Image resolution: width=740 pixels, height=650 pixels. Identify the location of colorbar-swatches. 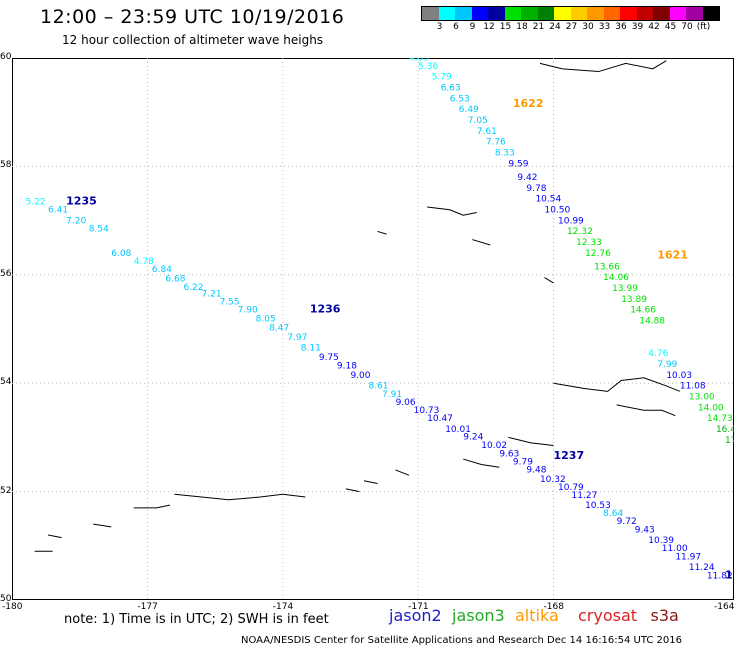
(570, 13).